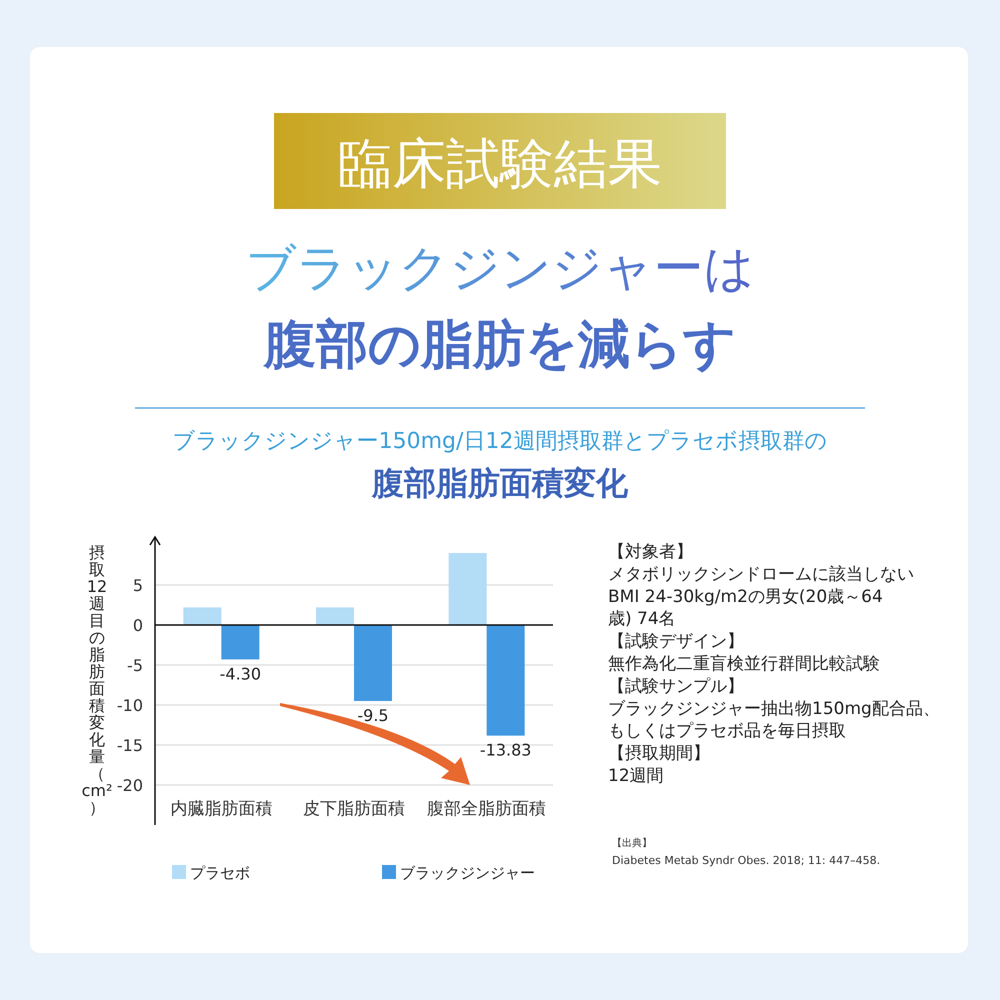 The height and width of the screenshot is (1000, 1000). Describe the element at coordinates (373, 715) in the screenshot. I see `data-label: -9.5` at that location.